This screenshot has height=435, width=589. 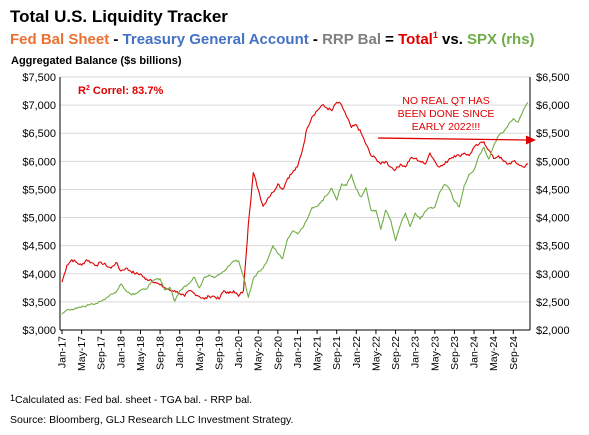 I want to click on right-tick-label: $3,000, so click(x=553, y=275).